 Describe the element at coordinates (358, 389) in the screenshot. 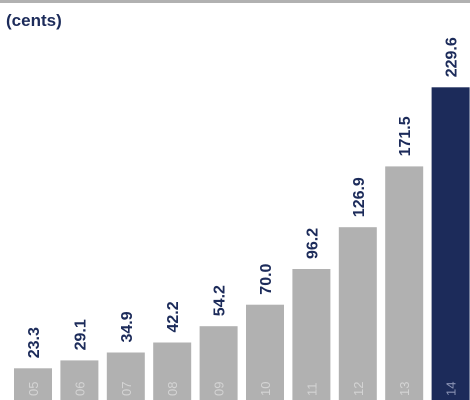

I see `category-label-12: 12` at that location.